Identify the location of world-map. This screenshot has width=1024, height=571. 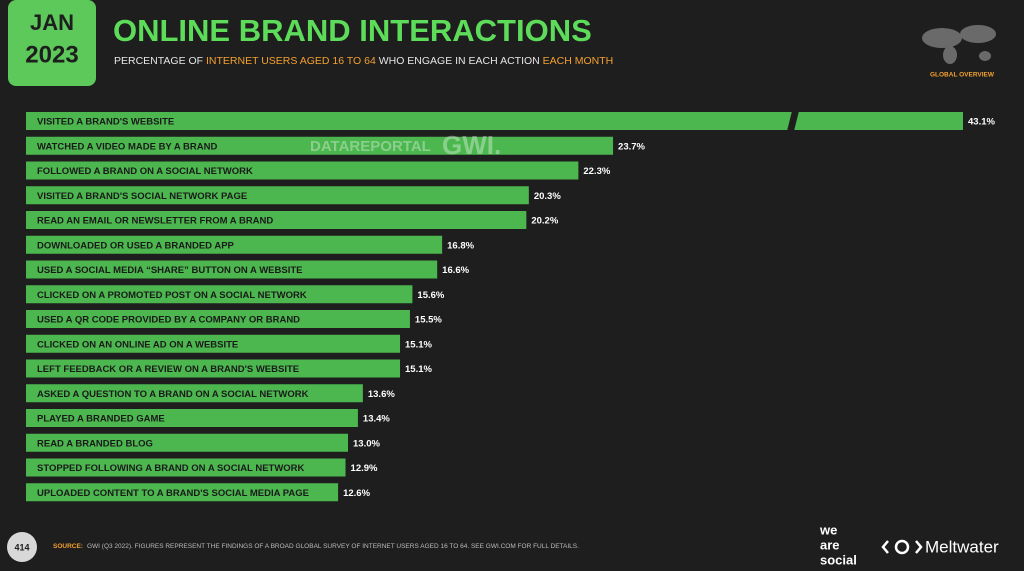
(959, 44).